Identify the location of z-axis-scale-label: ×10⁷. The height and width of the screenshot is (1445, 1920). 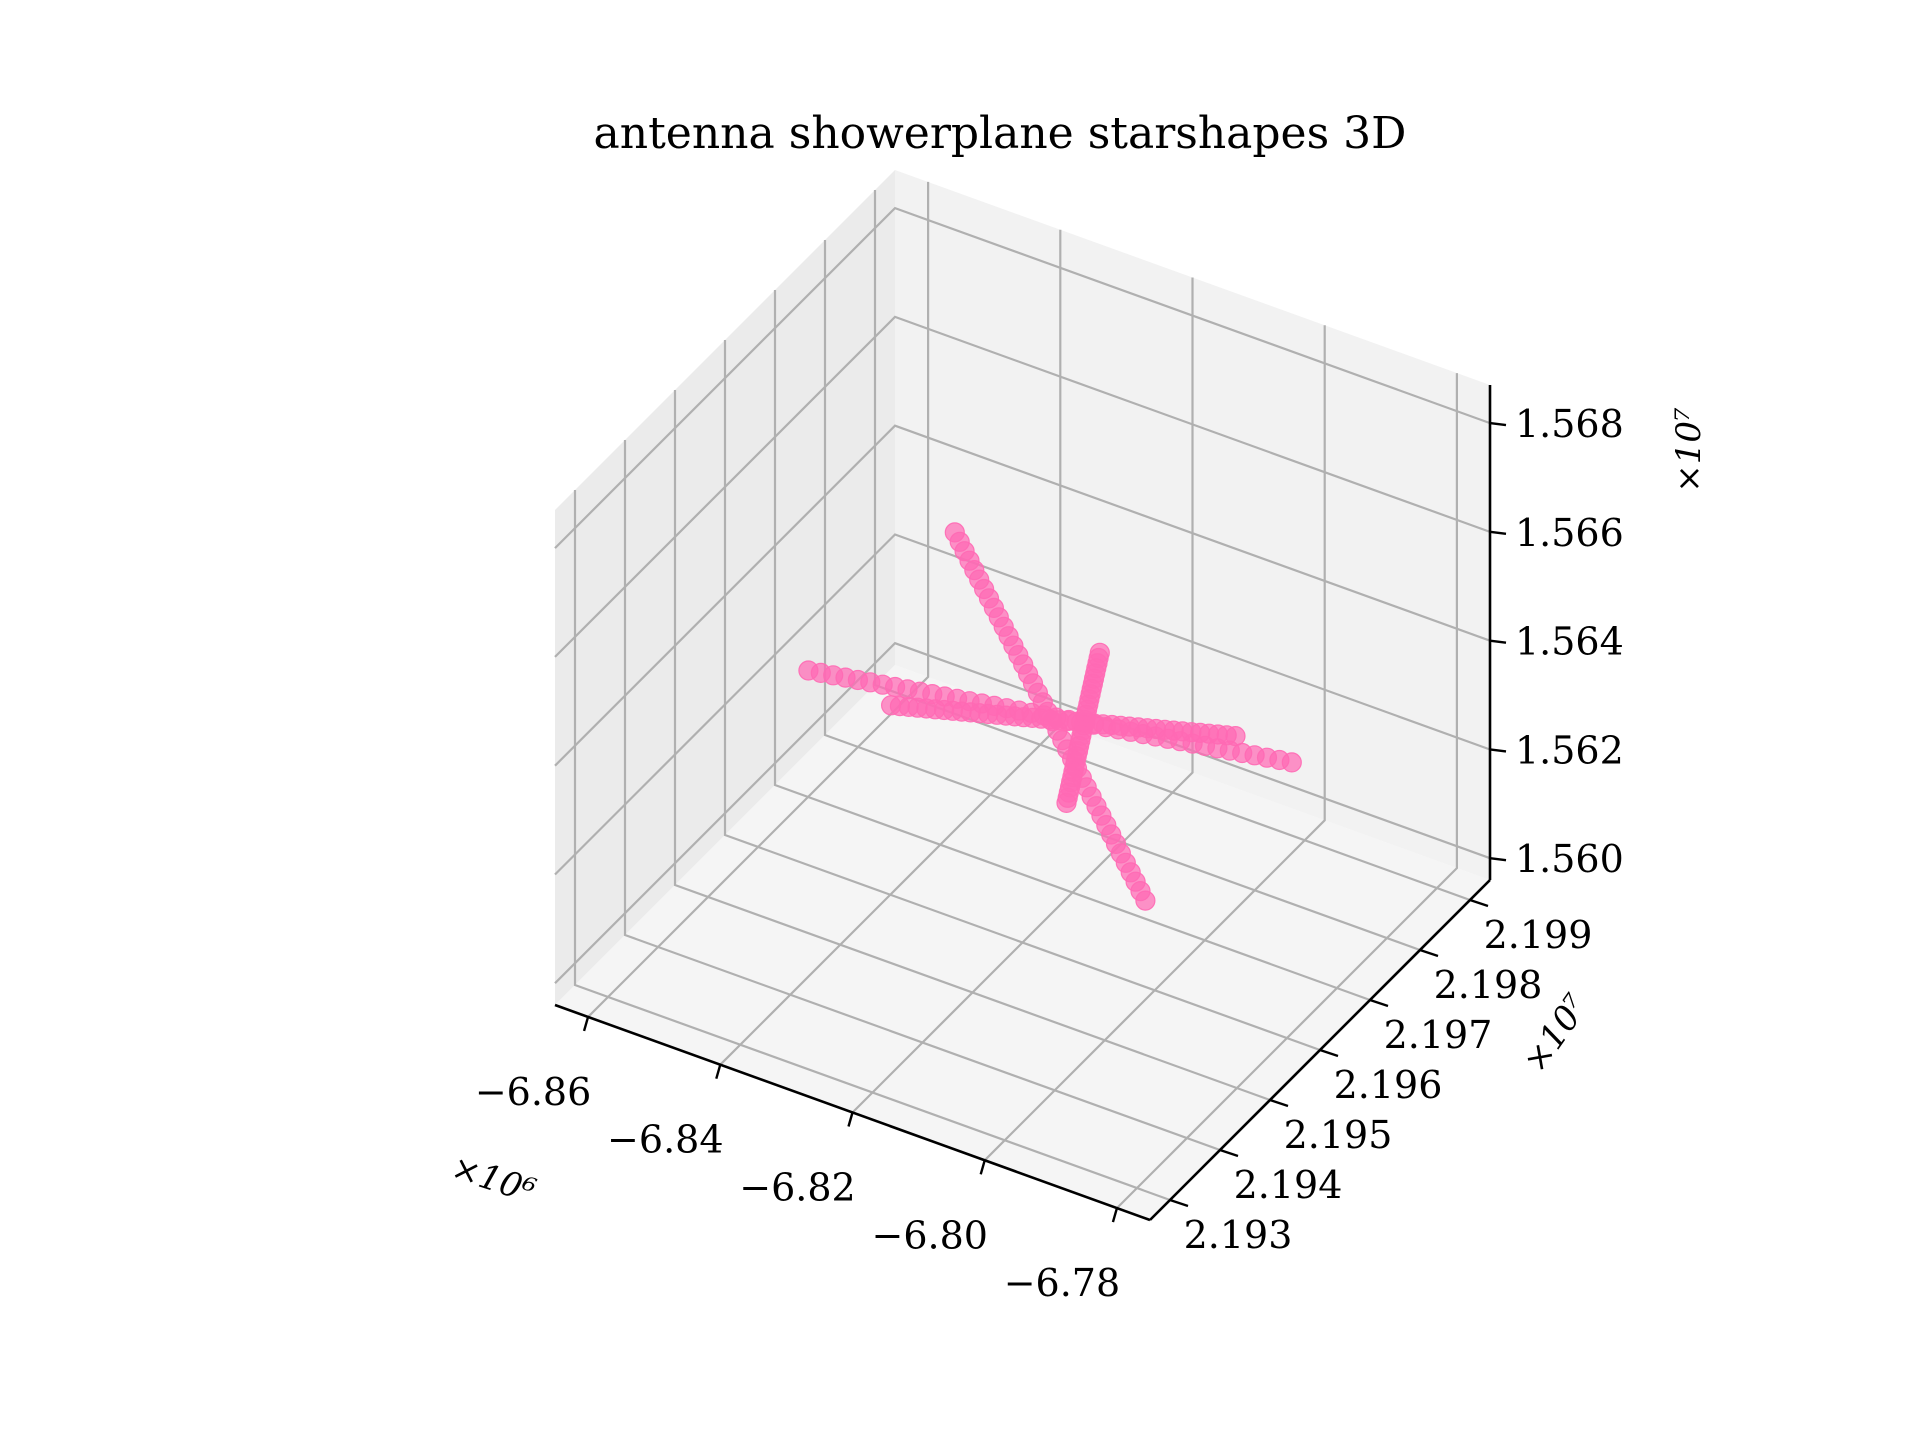
(1689, 450).